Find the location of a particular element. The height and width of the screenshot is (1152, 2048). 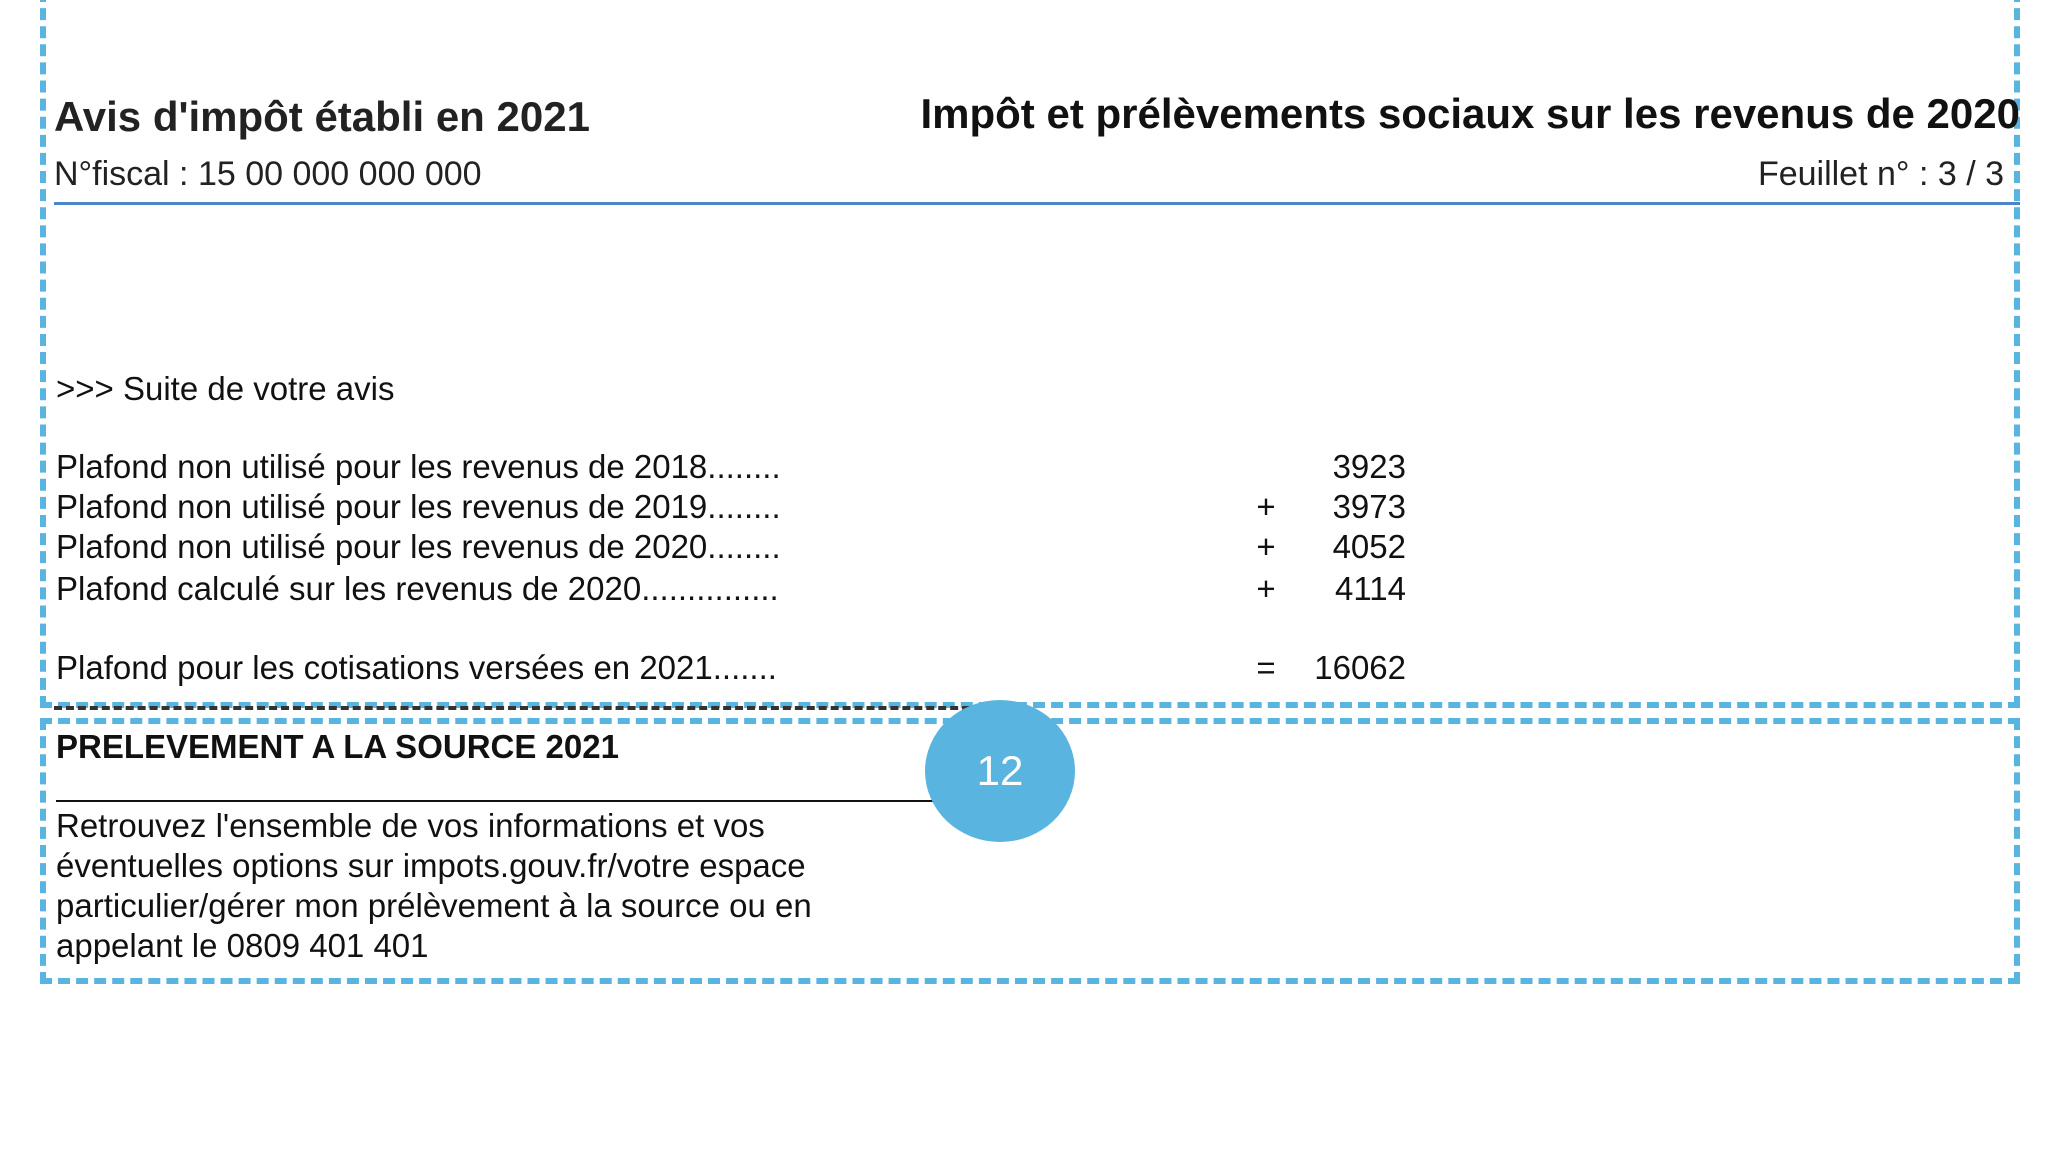

continuation-label: >>> Suite de votre avis is located at coordinates (225, 388).